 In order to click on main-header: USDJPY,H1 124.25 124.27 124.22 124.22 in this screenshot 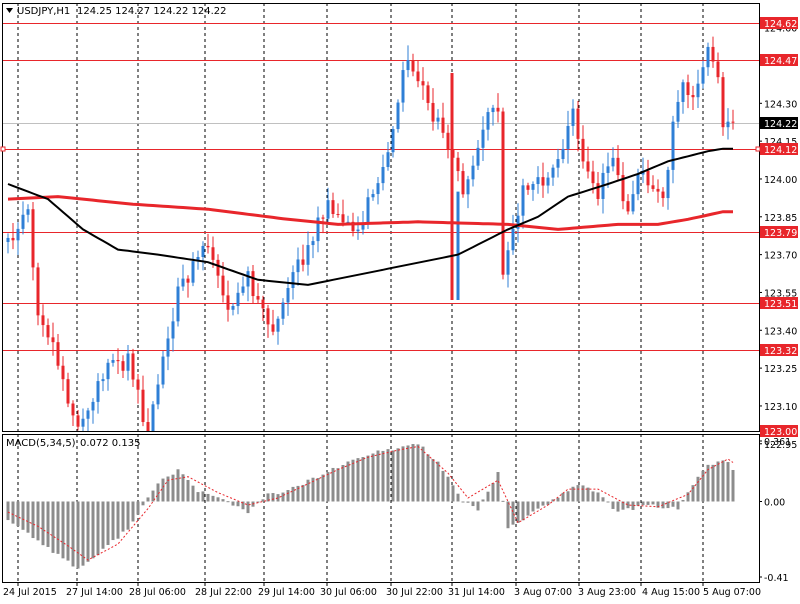, I will do `click(116, 11)`.